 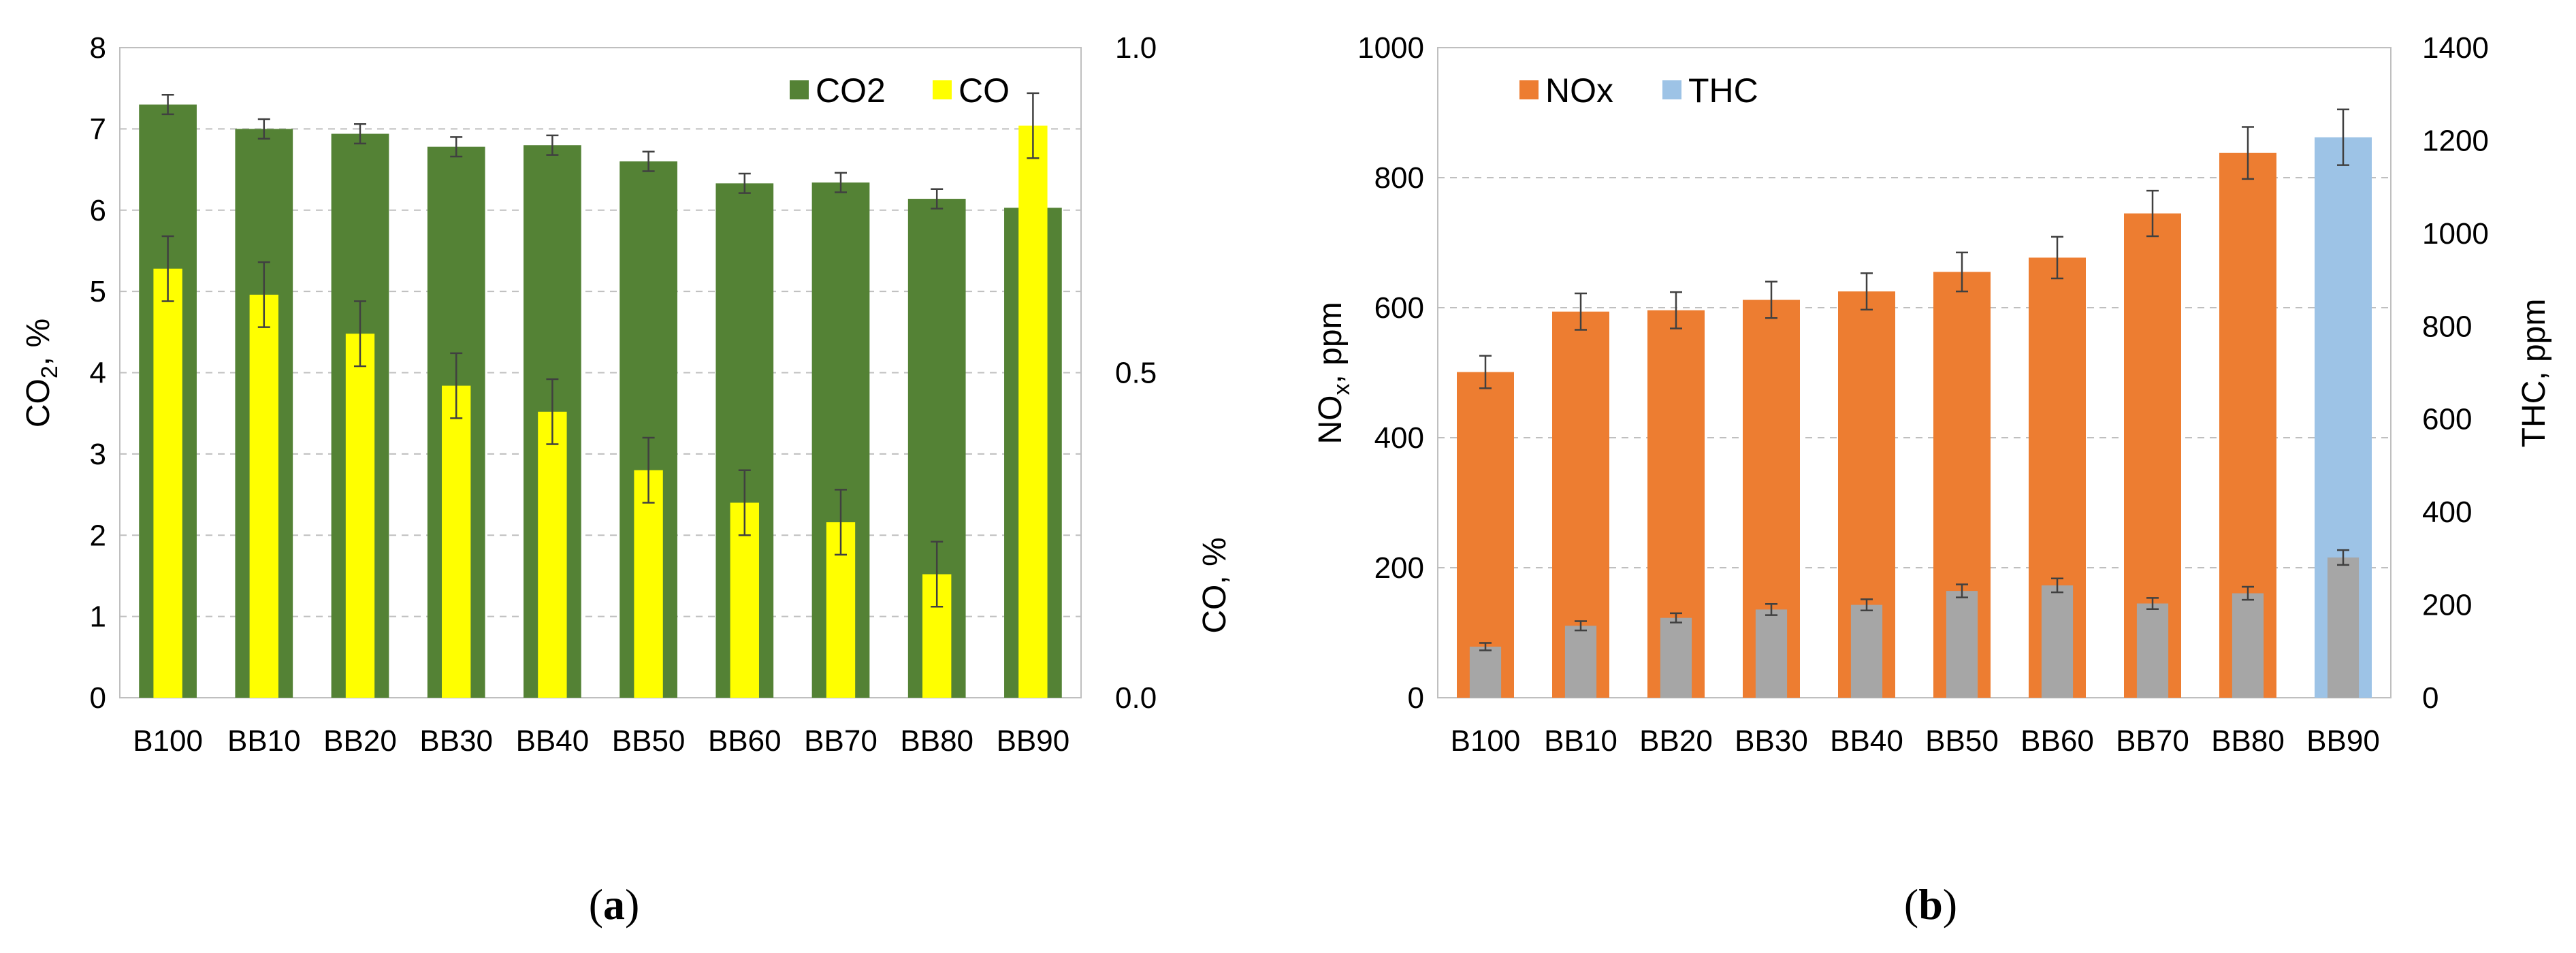 I want to click on legend-label-co: CO, so click(x=985, y=91).